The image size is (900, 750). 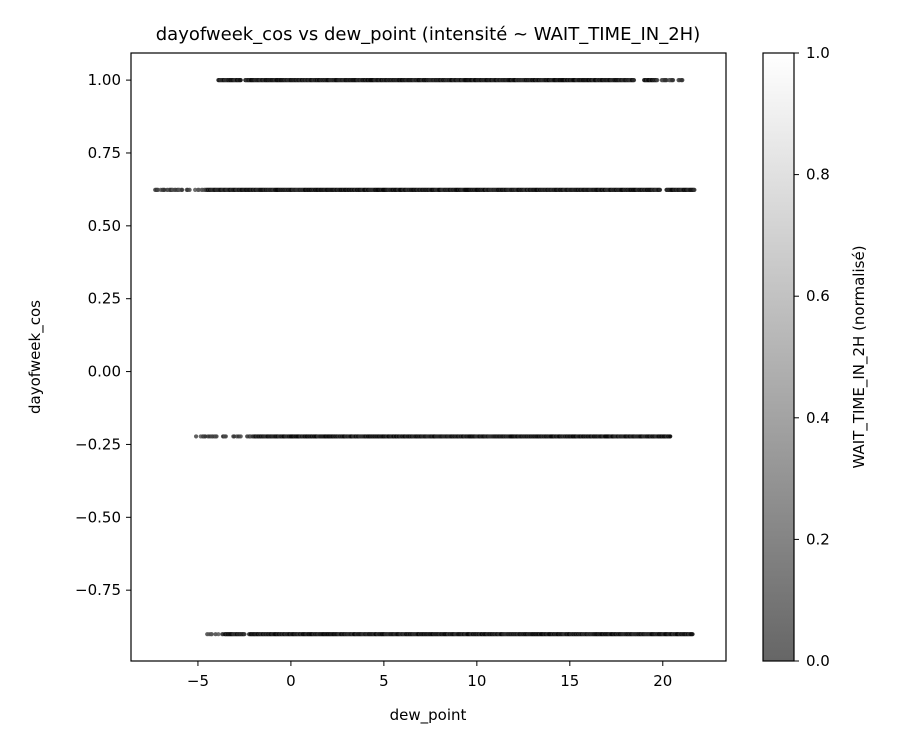 What do you see at coordinates (104, 153) in the screenshot?
I see `y-tick-label: 0.75` at bounding box center [104, 153].